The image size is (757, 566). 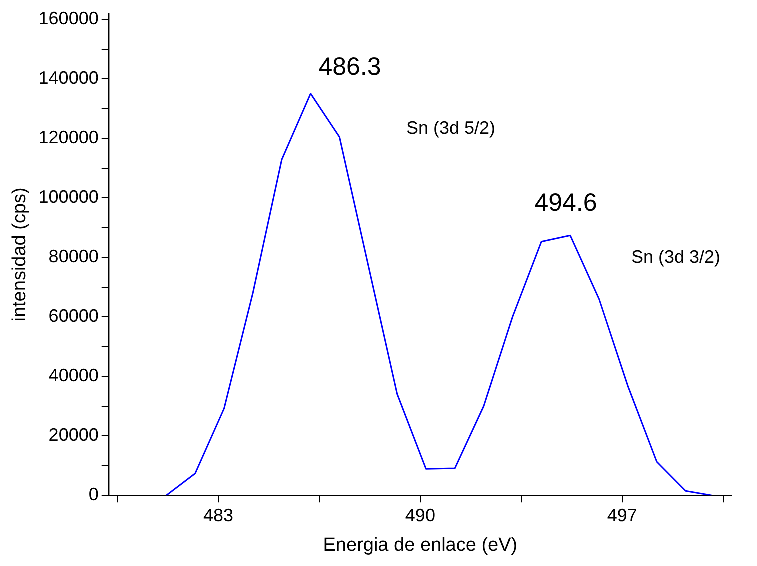 What do you see at coordinates (73, 435) in the screenshot?
I see `y-tick-label: 20000` at bounding box center [73, 435].